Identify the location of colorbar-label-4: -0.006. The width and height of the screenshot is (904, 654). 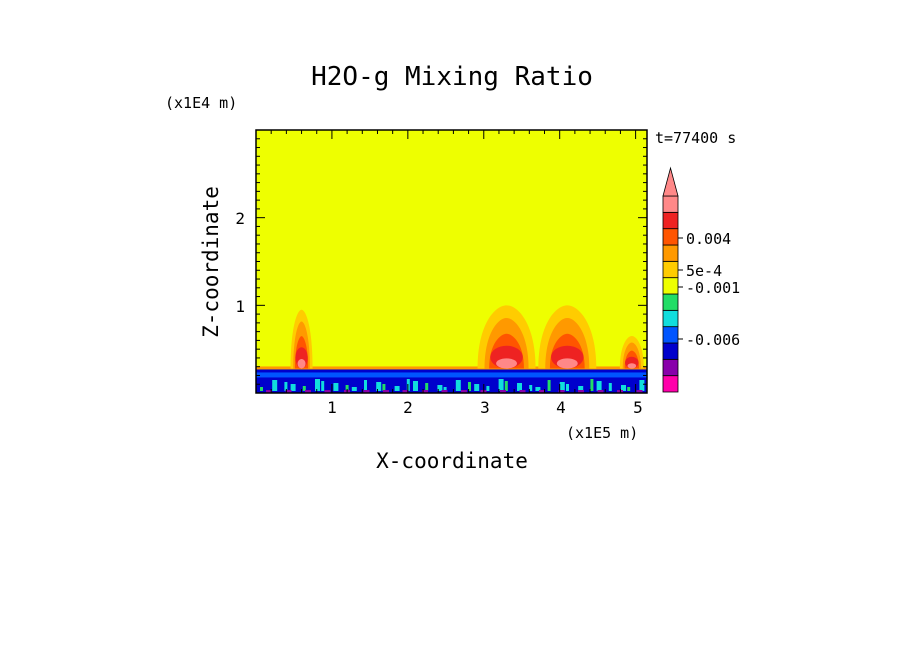
(713, 340).